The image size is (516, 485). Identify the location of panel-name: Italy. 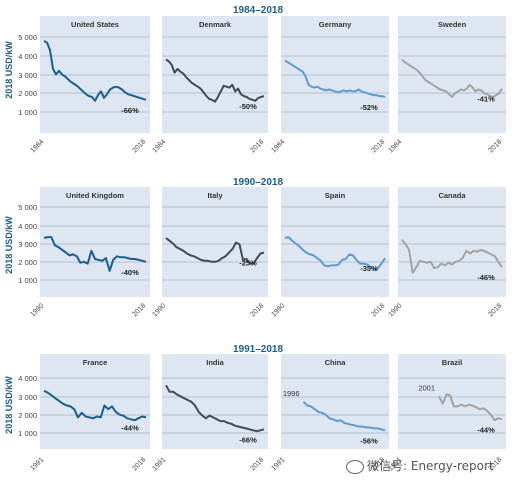
(215, 195).